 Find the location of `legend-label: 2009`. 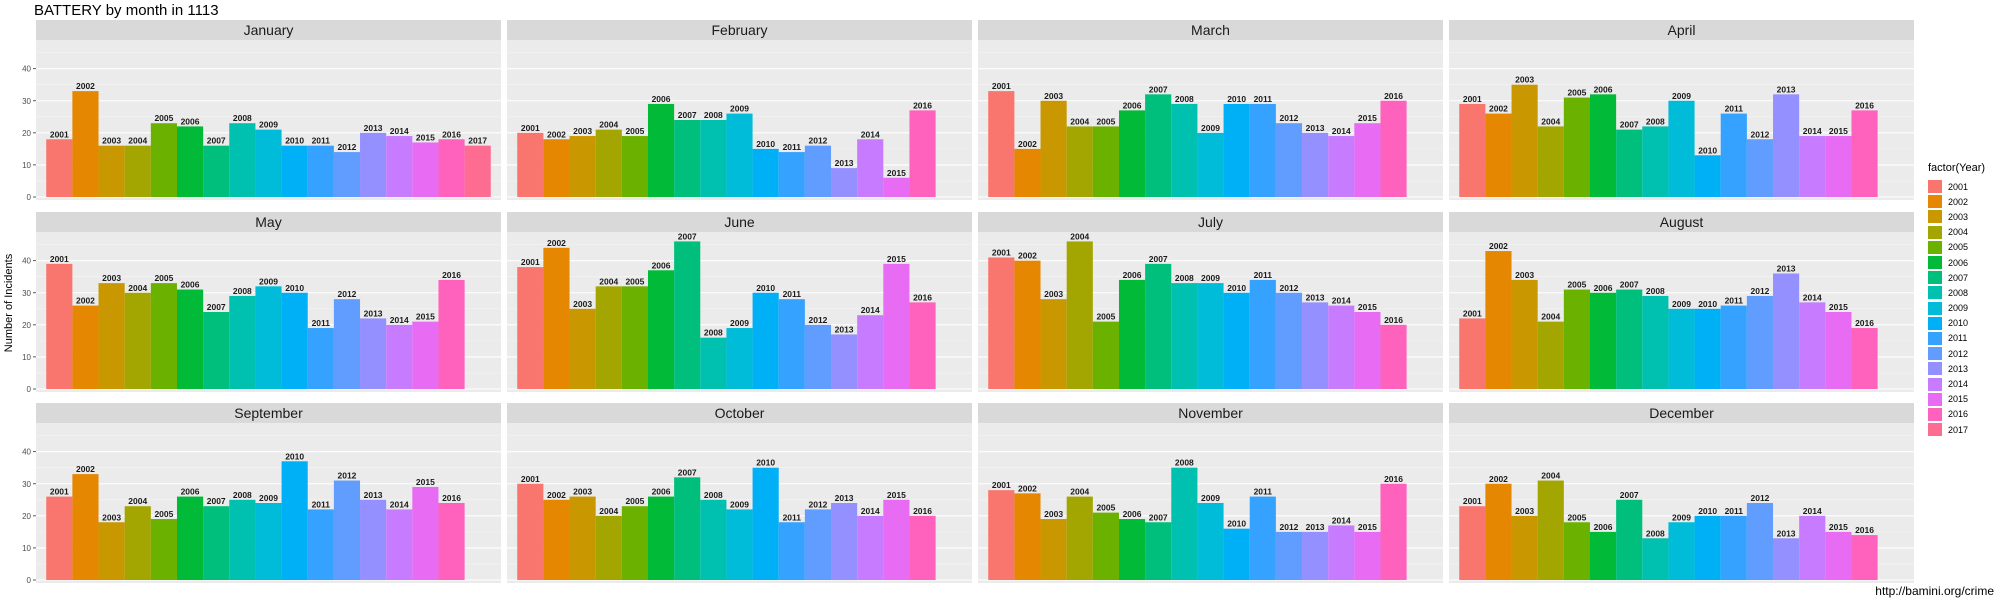

legend-label: 2009 is located at coordinates (1958, 308).